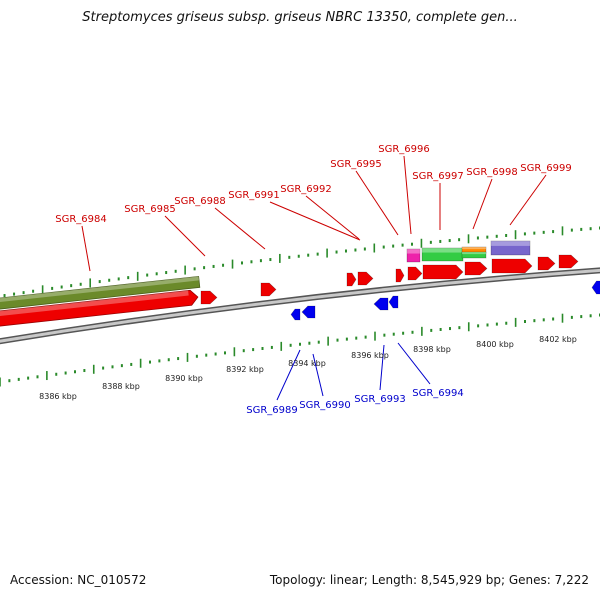 Image resolution: width=600 pixels, height=600 pixels. I want to click on genome-backbone, so click(300, 306).